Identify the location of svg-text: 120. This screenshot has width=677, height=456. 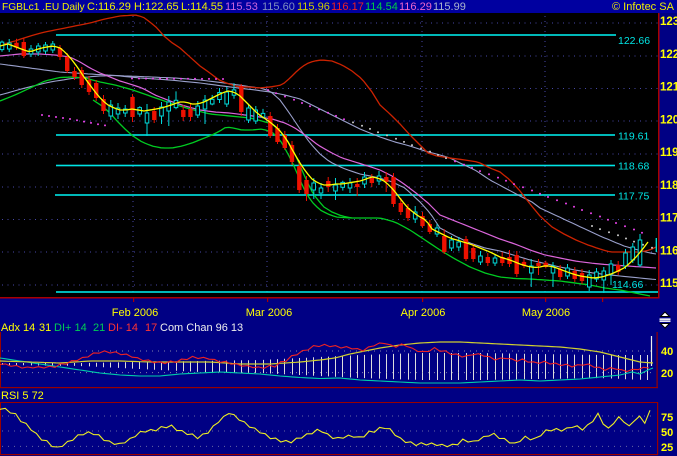
(668, 121).